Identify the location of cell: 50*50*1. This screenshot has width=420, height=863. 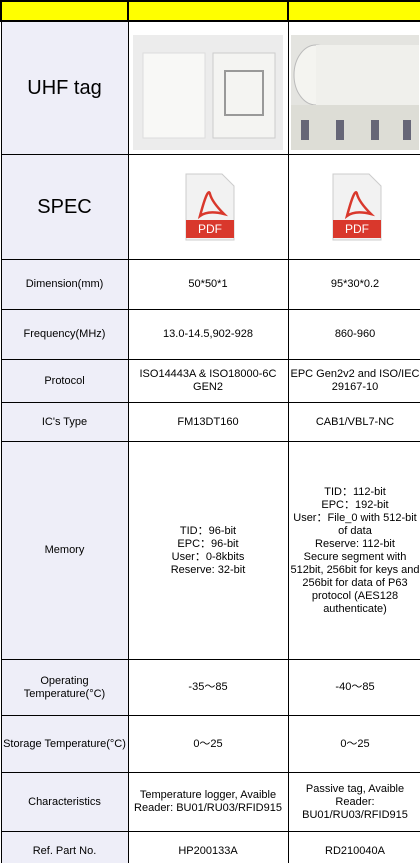
(208, 284).